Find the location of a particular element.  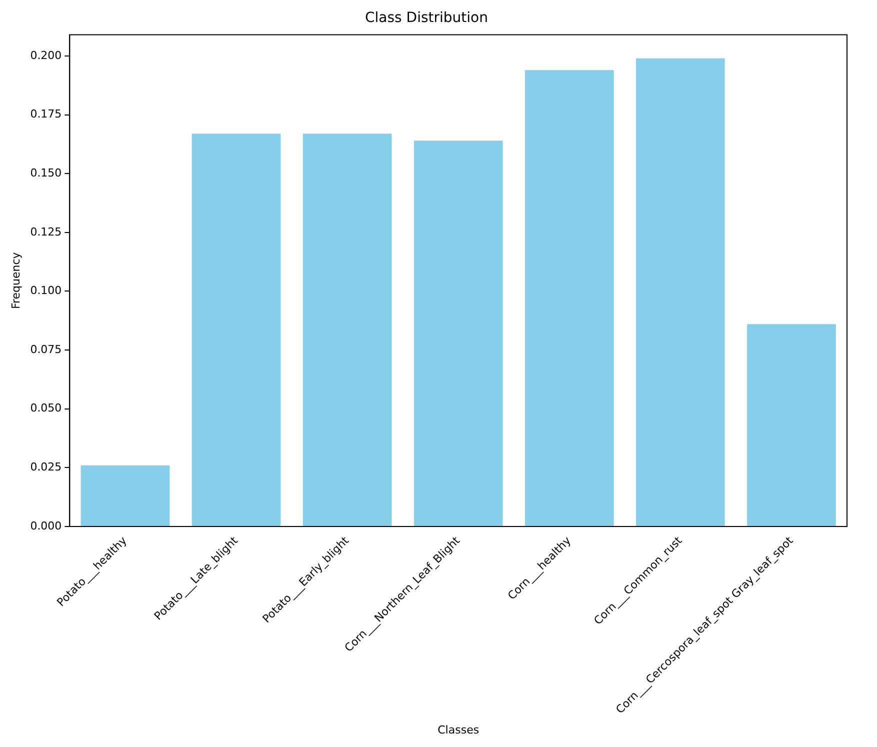

chart-title: Class Distribution is located at coordinates (426, 18).